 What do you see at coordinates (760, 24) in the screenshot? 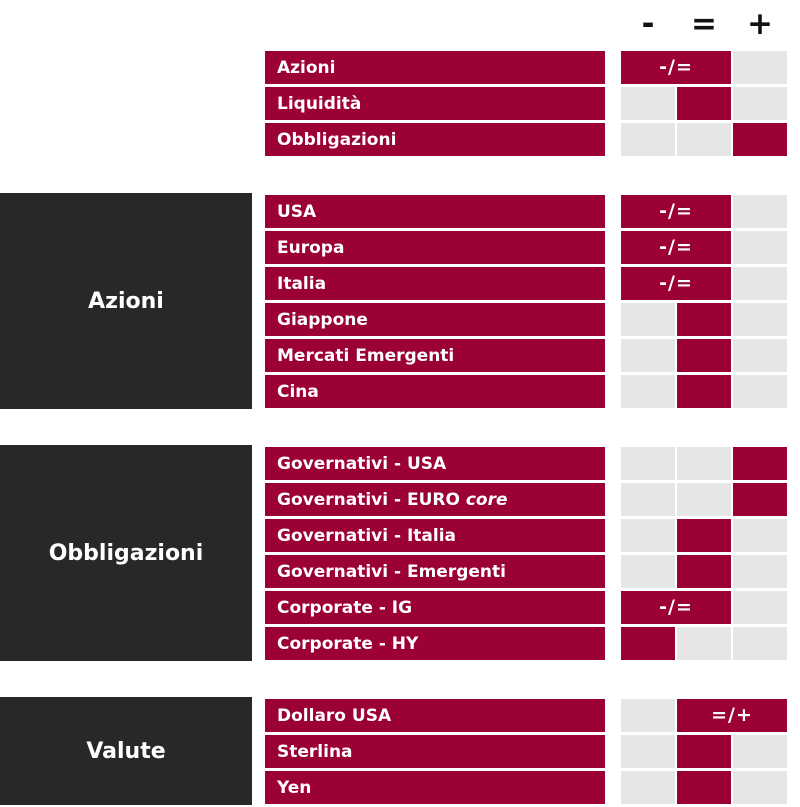
I see `header-plus: +` at bounding box center [760, 24].